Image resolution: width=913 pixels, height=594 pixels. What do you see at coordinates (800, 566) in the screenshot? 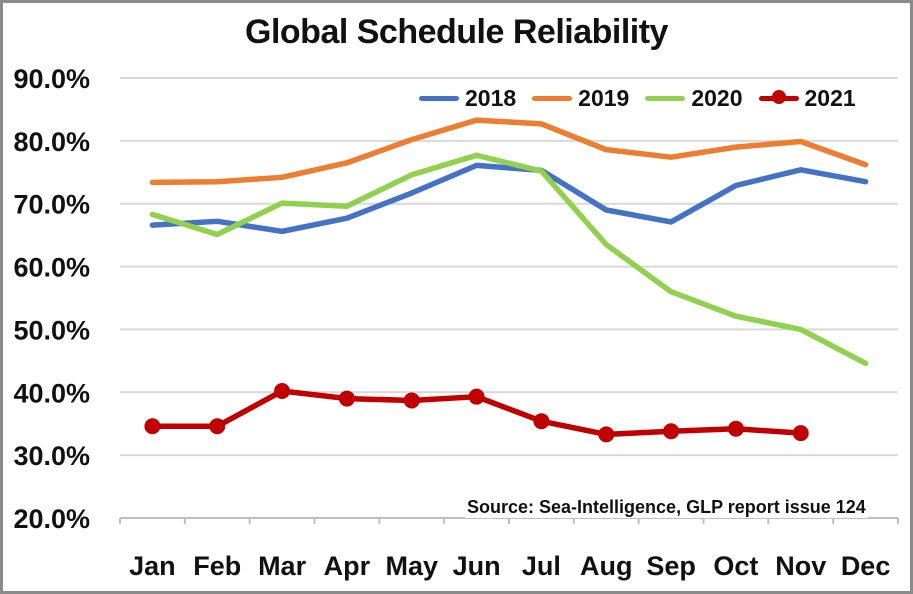
I see `x-tick-label: Nov` at bounding box center [800, 566].